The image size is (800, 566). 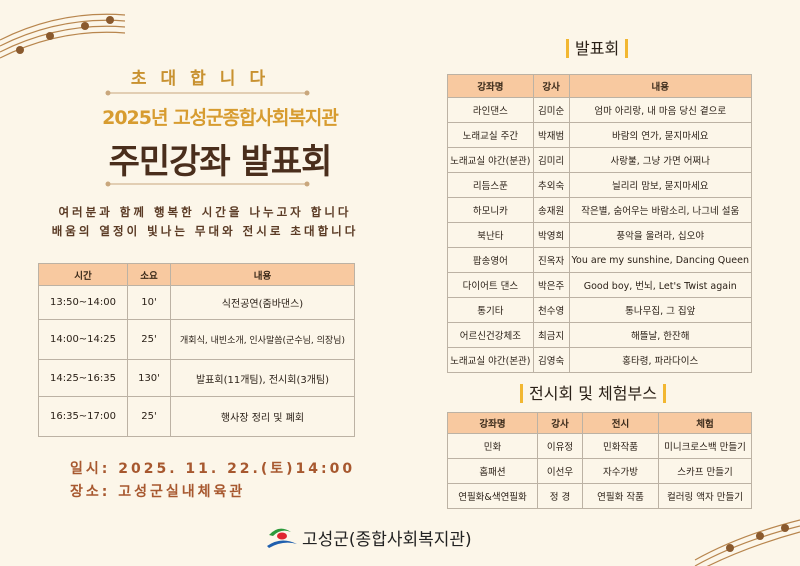 What do you see at coordinates (551, 335) in the screenshot?
I see `cell: 최금지` at bounding box center [551, 335].